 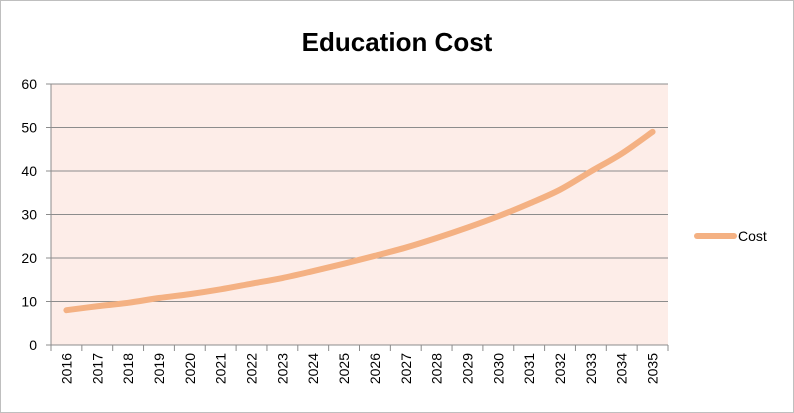 What do you see at coordinates (406, 368) in the screenshot?
I see `x-tick-label: 2027` at bounding box center [406, 368].